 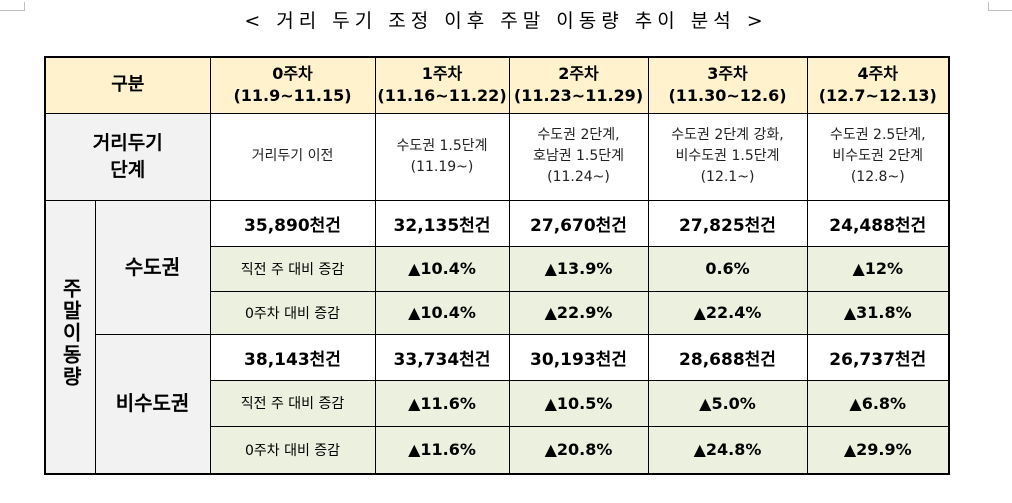 What do you see at coordinates (152, 404) in the screenshot?
I see `region-noncapital: 비수도권` at bounding box center [152, 404].